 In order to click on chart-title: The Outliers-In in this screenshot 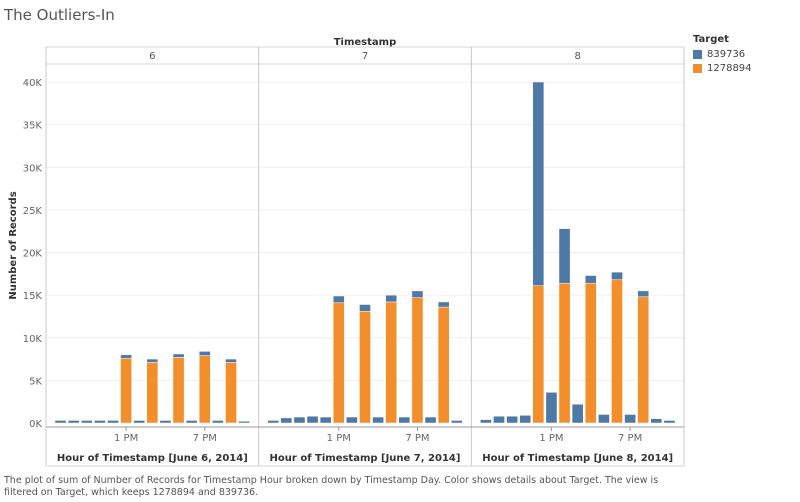, I will do `click(59, 15)`.